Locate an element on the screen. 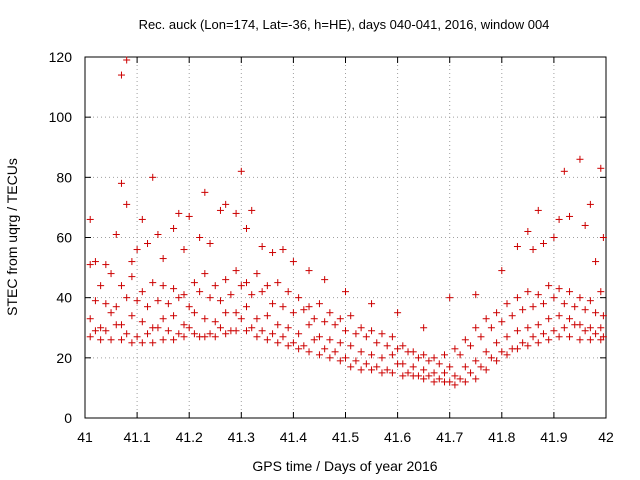 The height and width of the screenshot is (480, 640). x-tick-label: 41.6 is located at coordinates (397, 437).